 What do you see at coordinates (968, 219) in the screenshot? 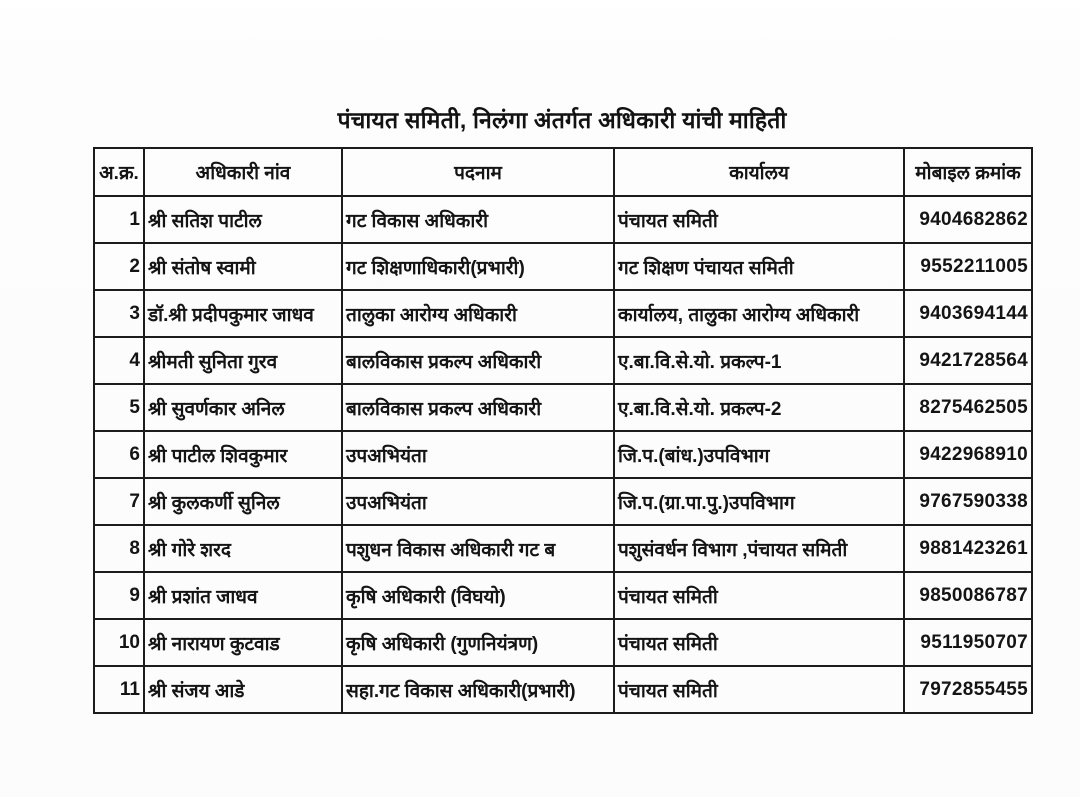
I see `cell-mobile-number: 9404682862` at bounding box center [968, 219].